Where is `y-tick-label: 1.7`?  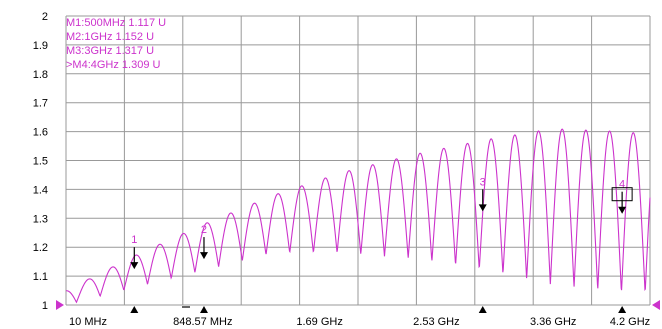
y-tick-label: 1.7 is located at coordinates (40, 104).